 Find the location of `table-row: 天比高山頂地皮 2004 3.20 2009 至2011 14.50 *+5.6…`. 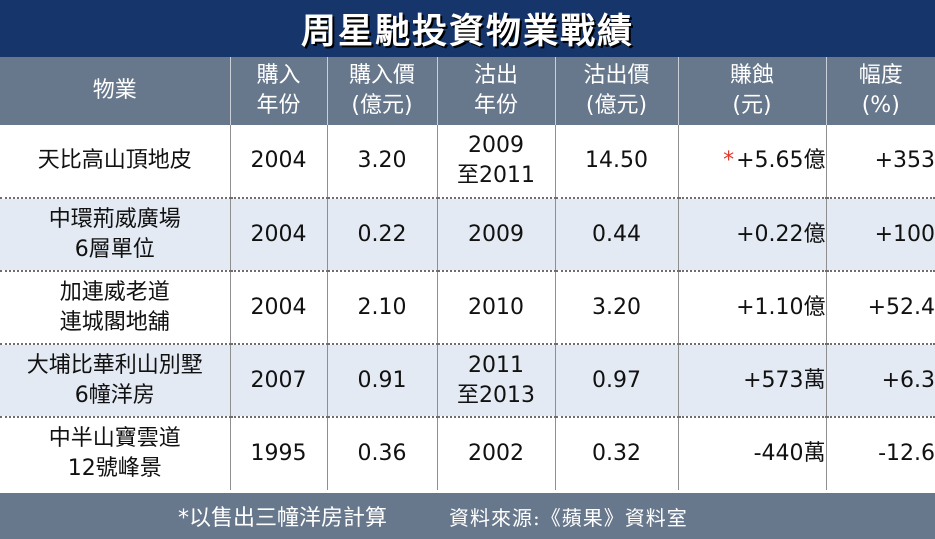

table-row: 天比高山頂地皮 2004 3.20 2009 至2011 14.50 *+5.6… is located at coordinates (467, 161).